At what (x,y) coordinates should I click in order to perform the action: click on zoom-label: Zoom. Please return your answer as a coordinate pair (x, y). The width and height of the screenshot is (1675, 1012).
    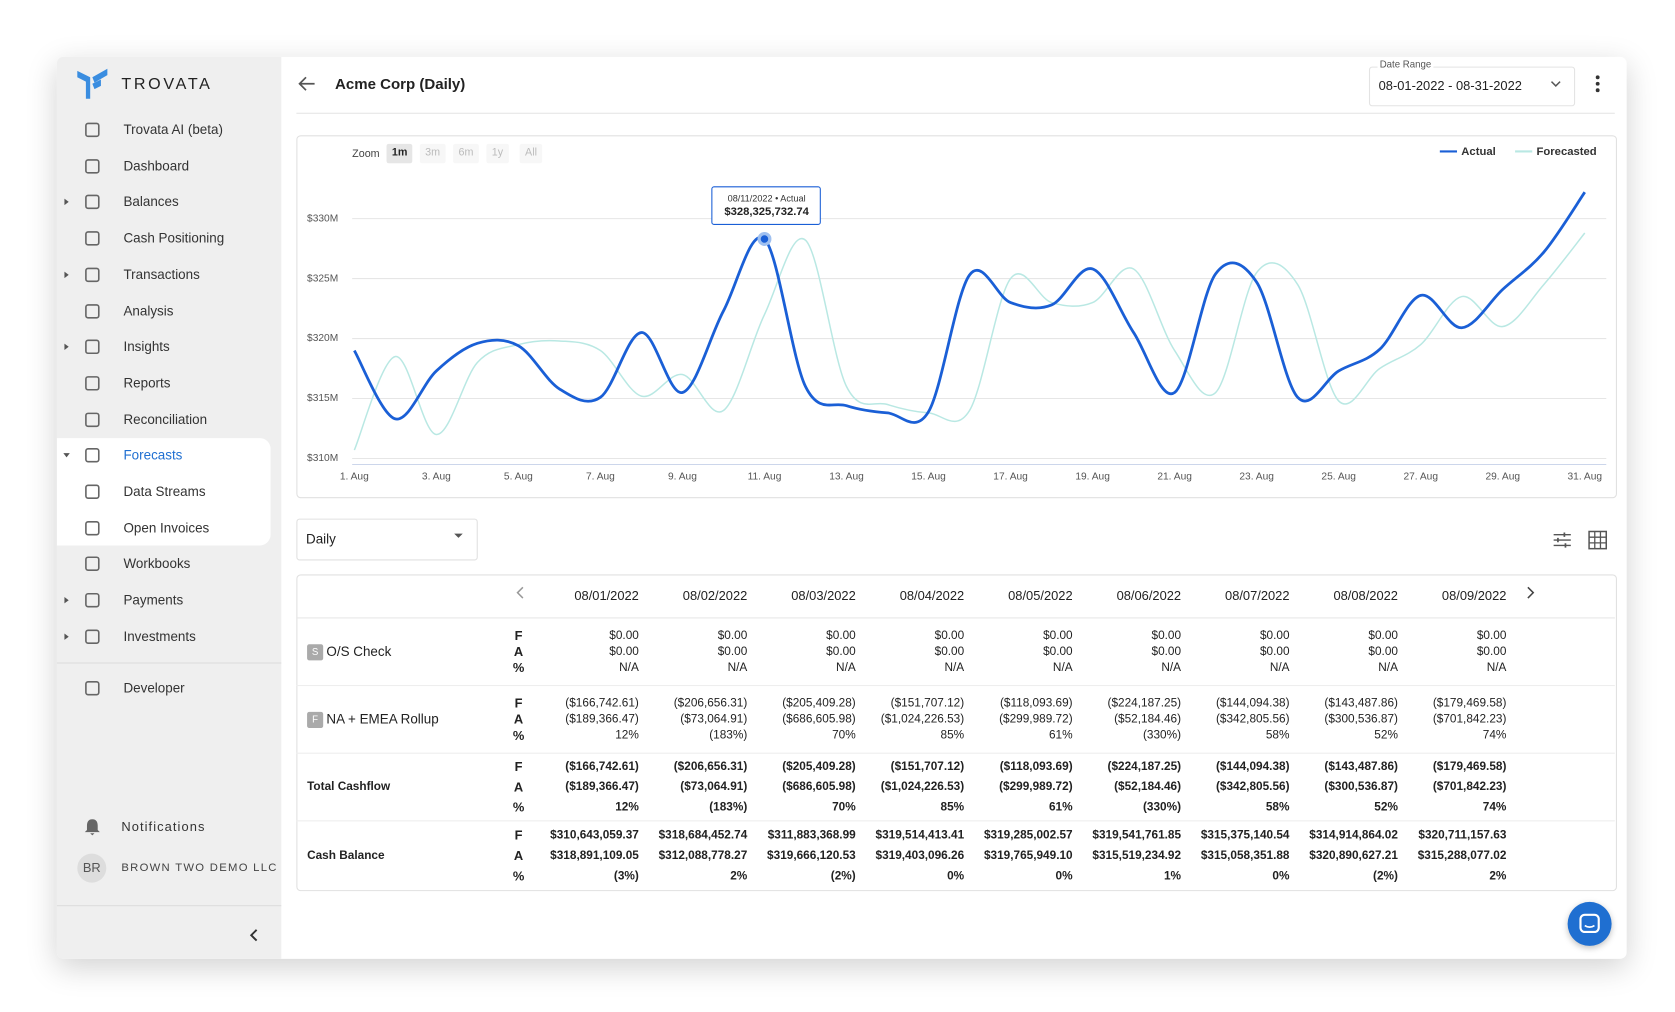
    Looking at the image, I should click on (366, 154).